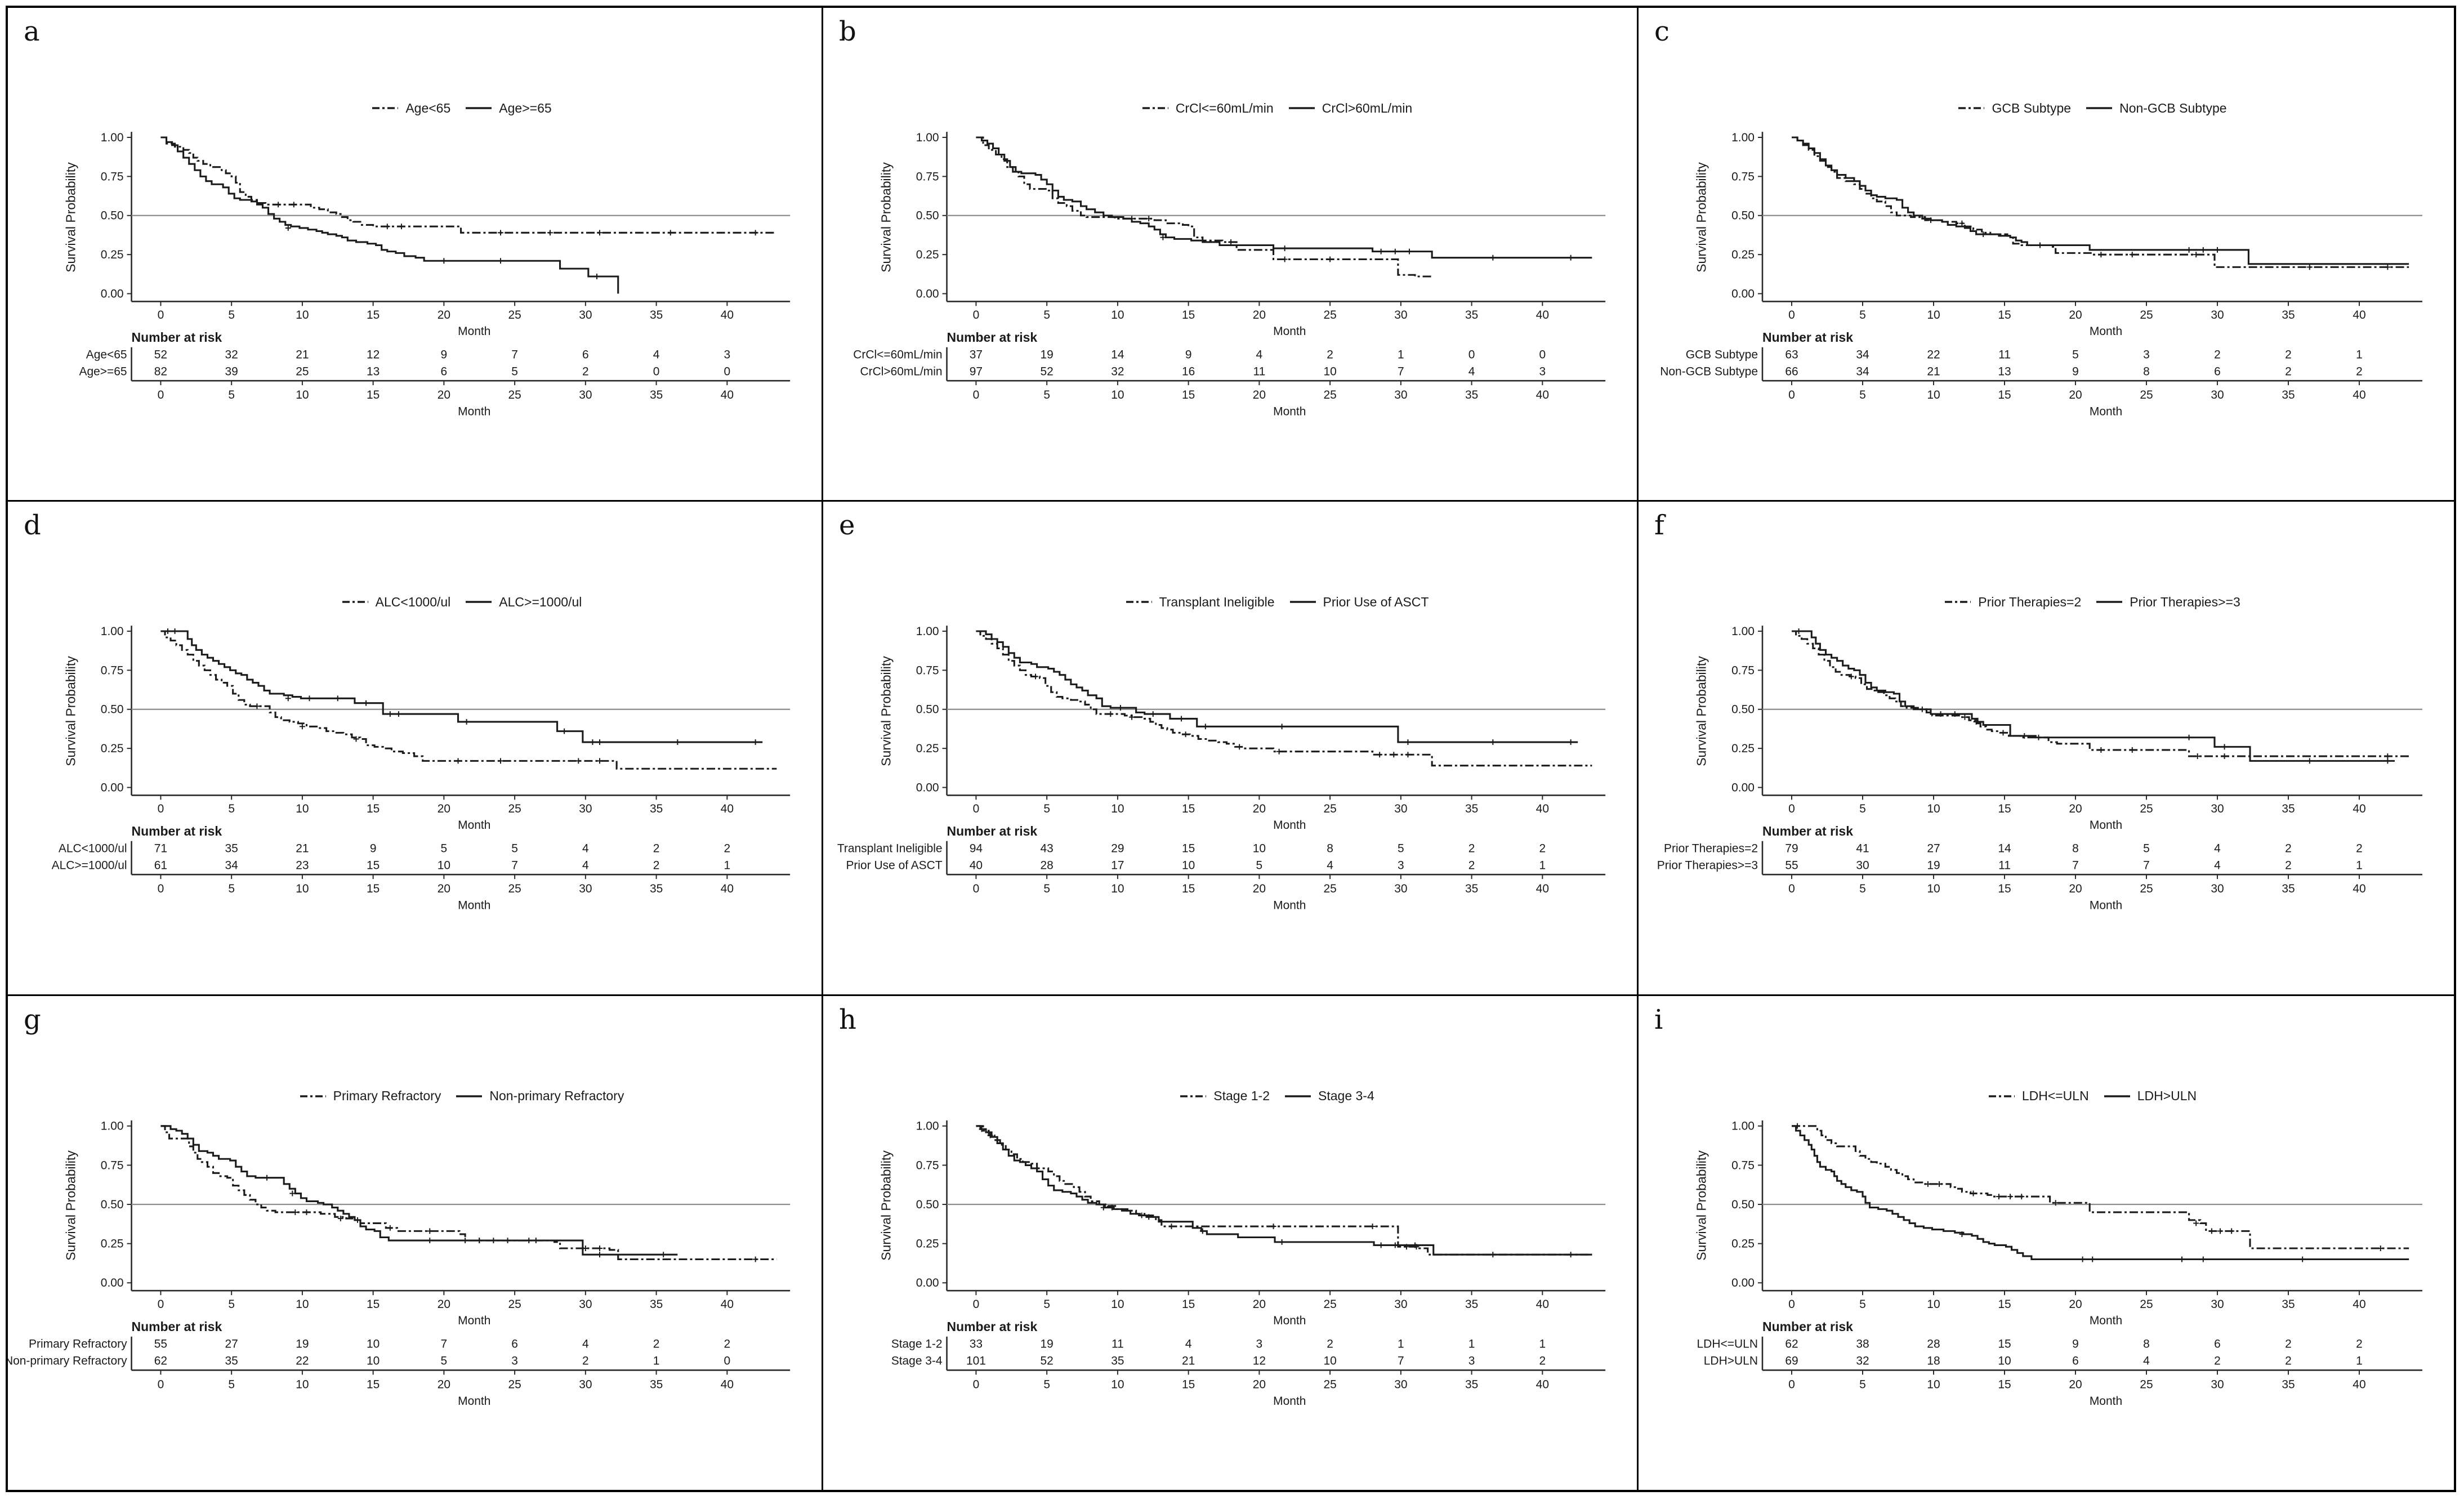  Describe the element at coordinates (1188, 355) in the screenshot. I see `risk-value: 9` at that location.